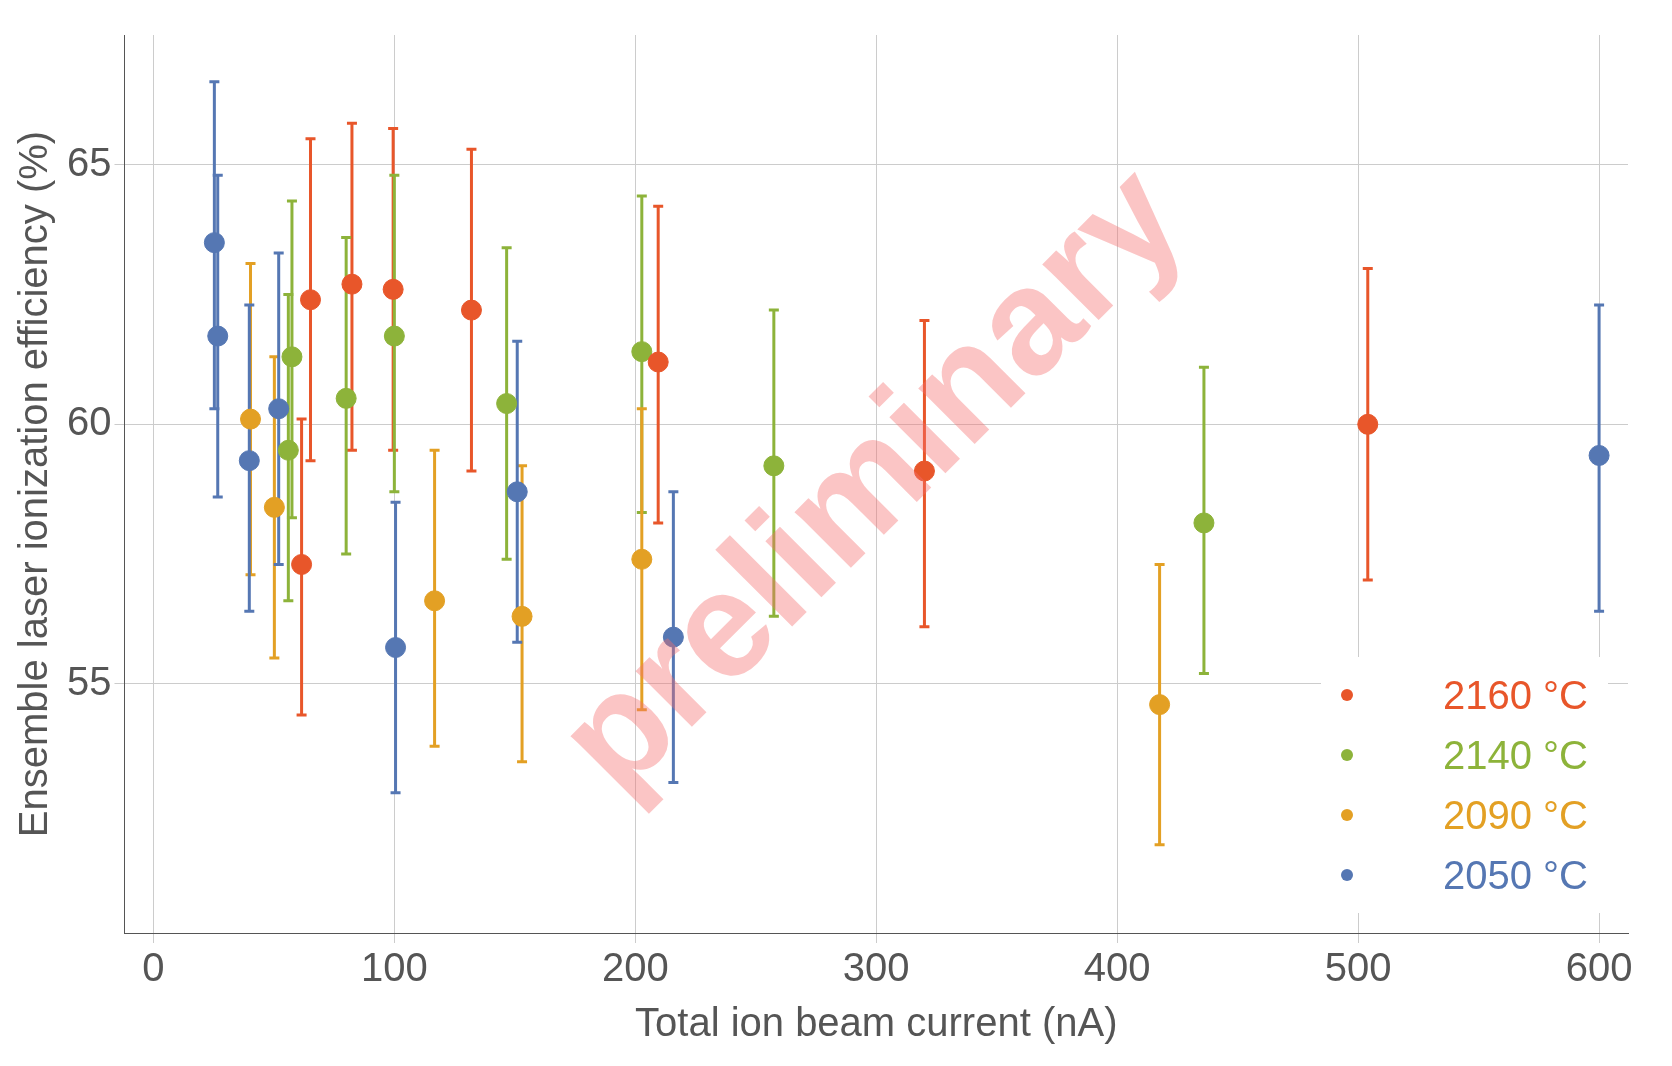 Image resolution: width=1672 pixels, height=1066 pixels. Describe the element at coordinates (89, 680) in the screenshot. I see `y-tick-label: 55` at that location.